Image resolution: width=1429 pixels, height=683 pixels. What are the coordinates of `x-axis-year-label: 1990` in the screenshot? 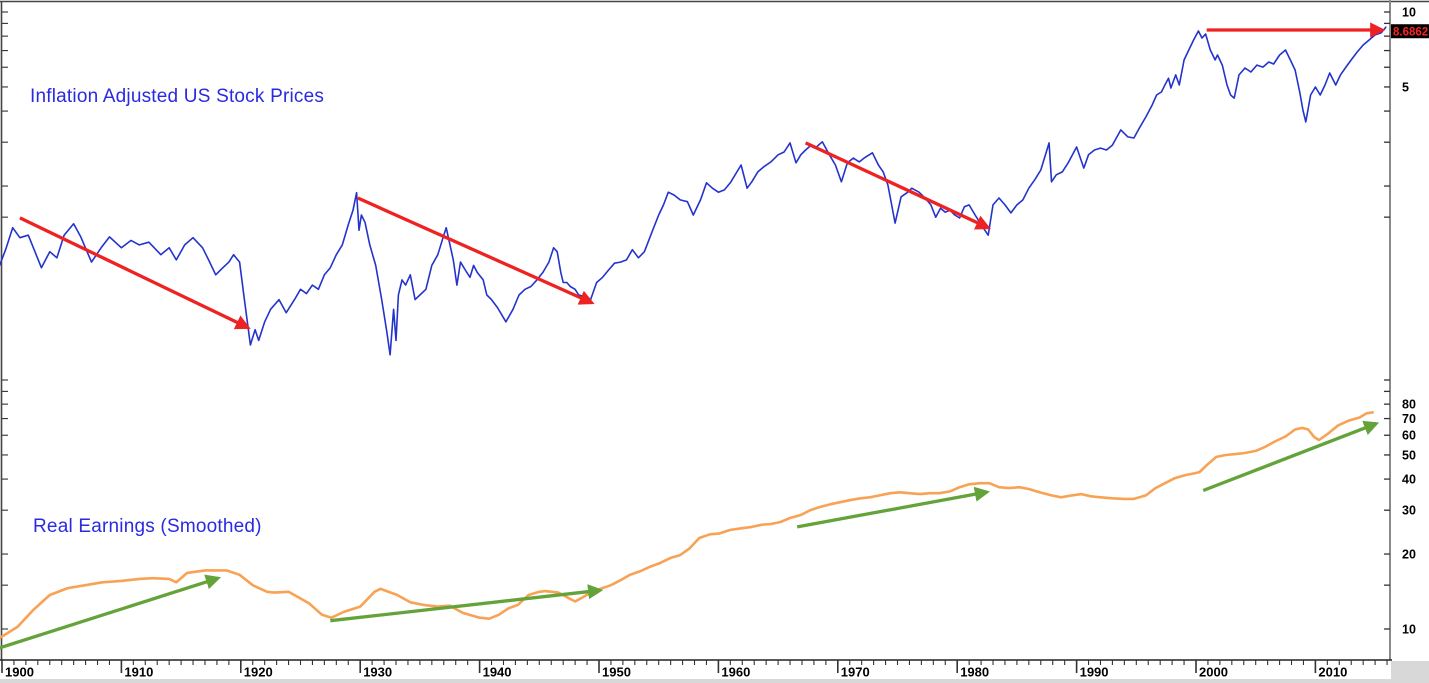 It's located at (1094, 672).